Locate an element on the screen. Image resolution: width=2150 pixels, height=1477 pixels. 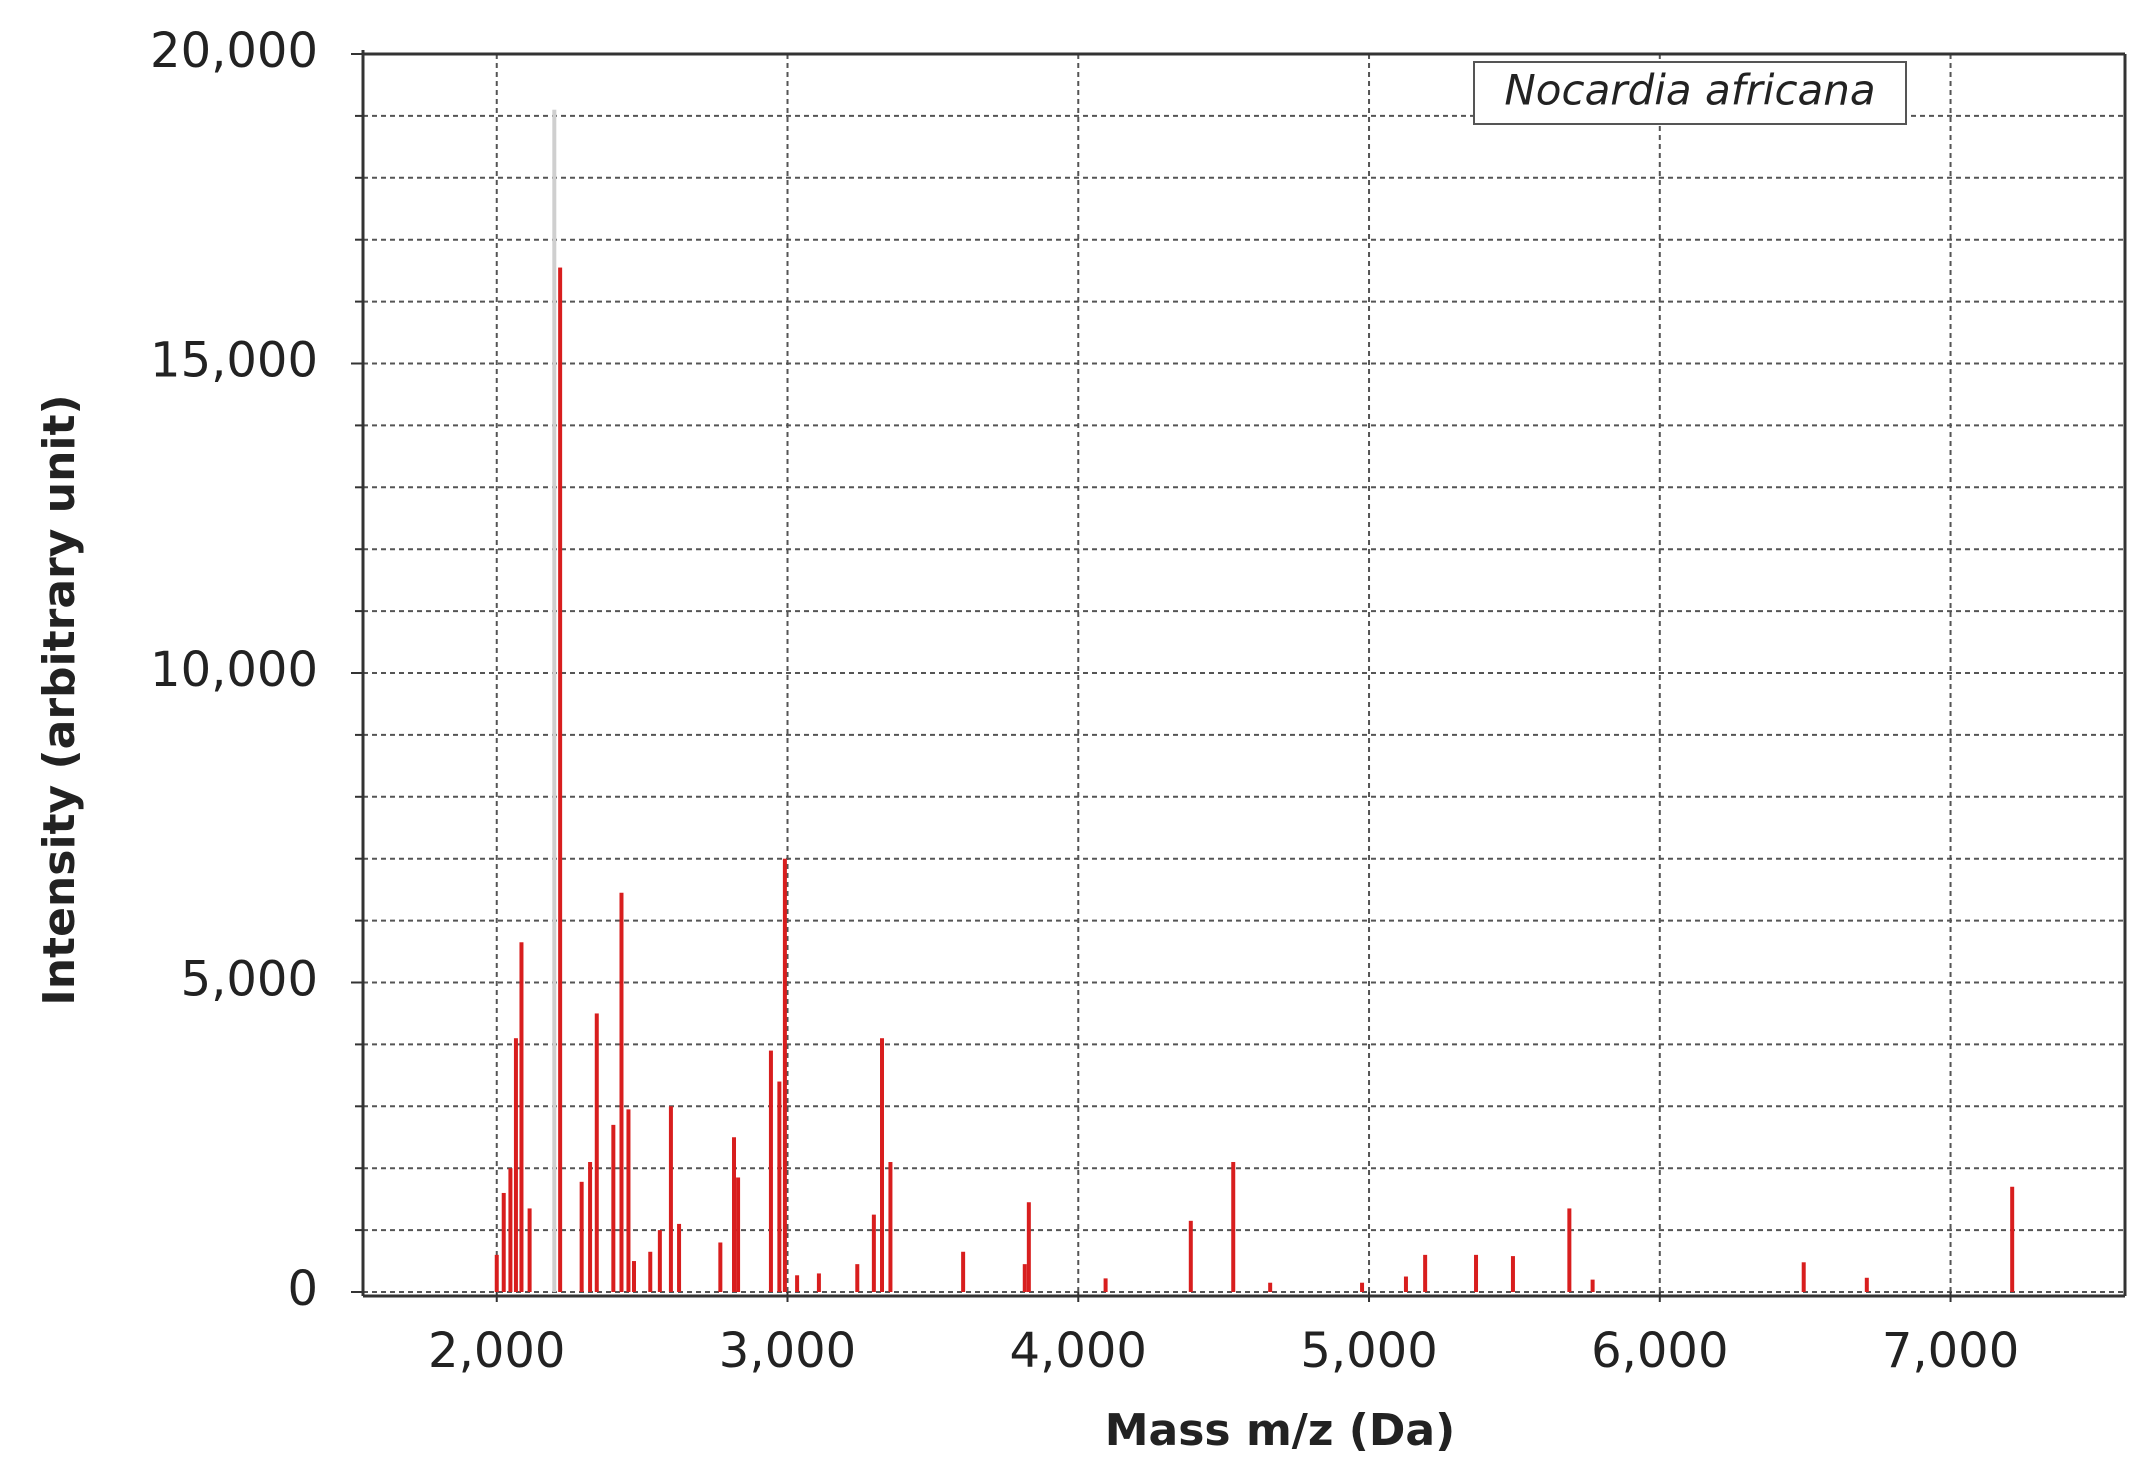
annotation-box is located at coordinates (1690, 93).